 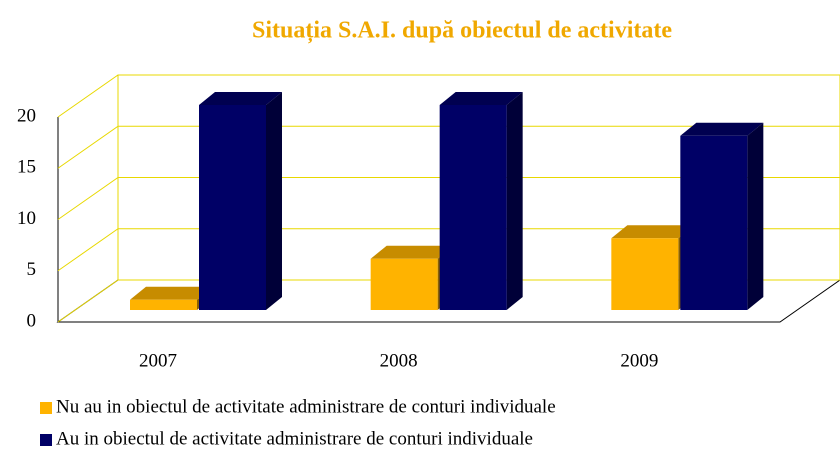 What do you see at coordinates (26, 218) in the screenshot?
I see `y-tick-label: 10` at bounding box center [26, 218].